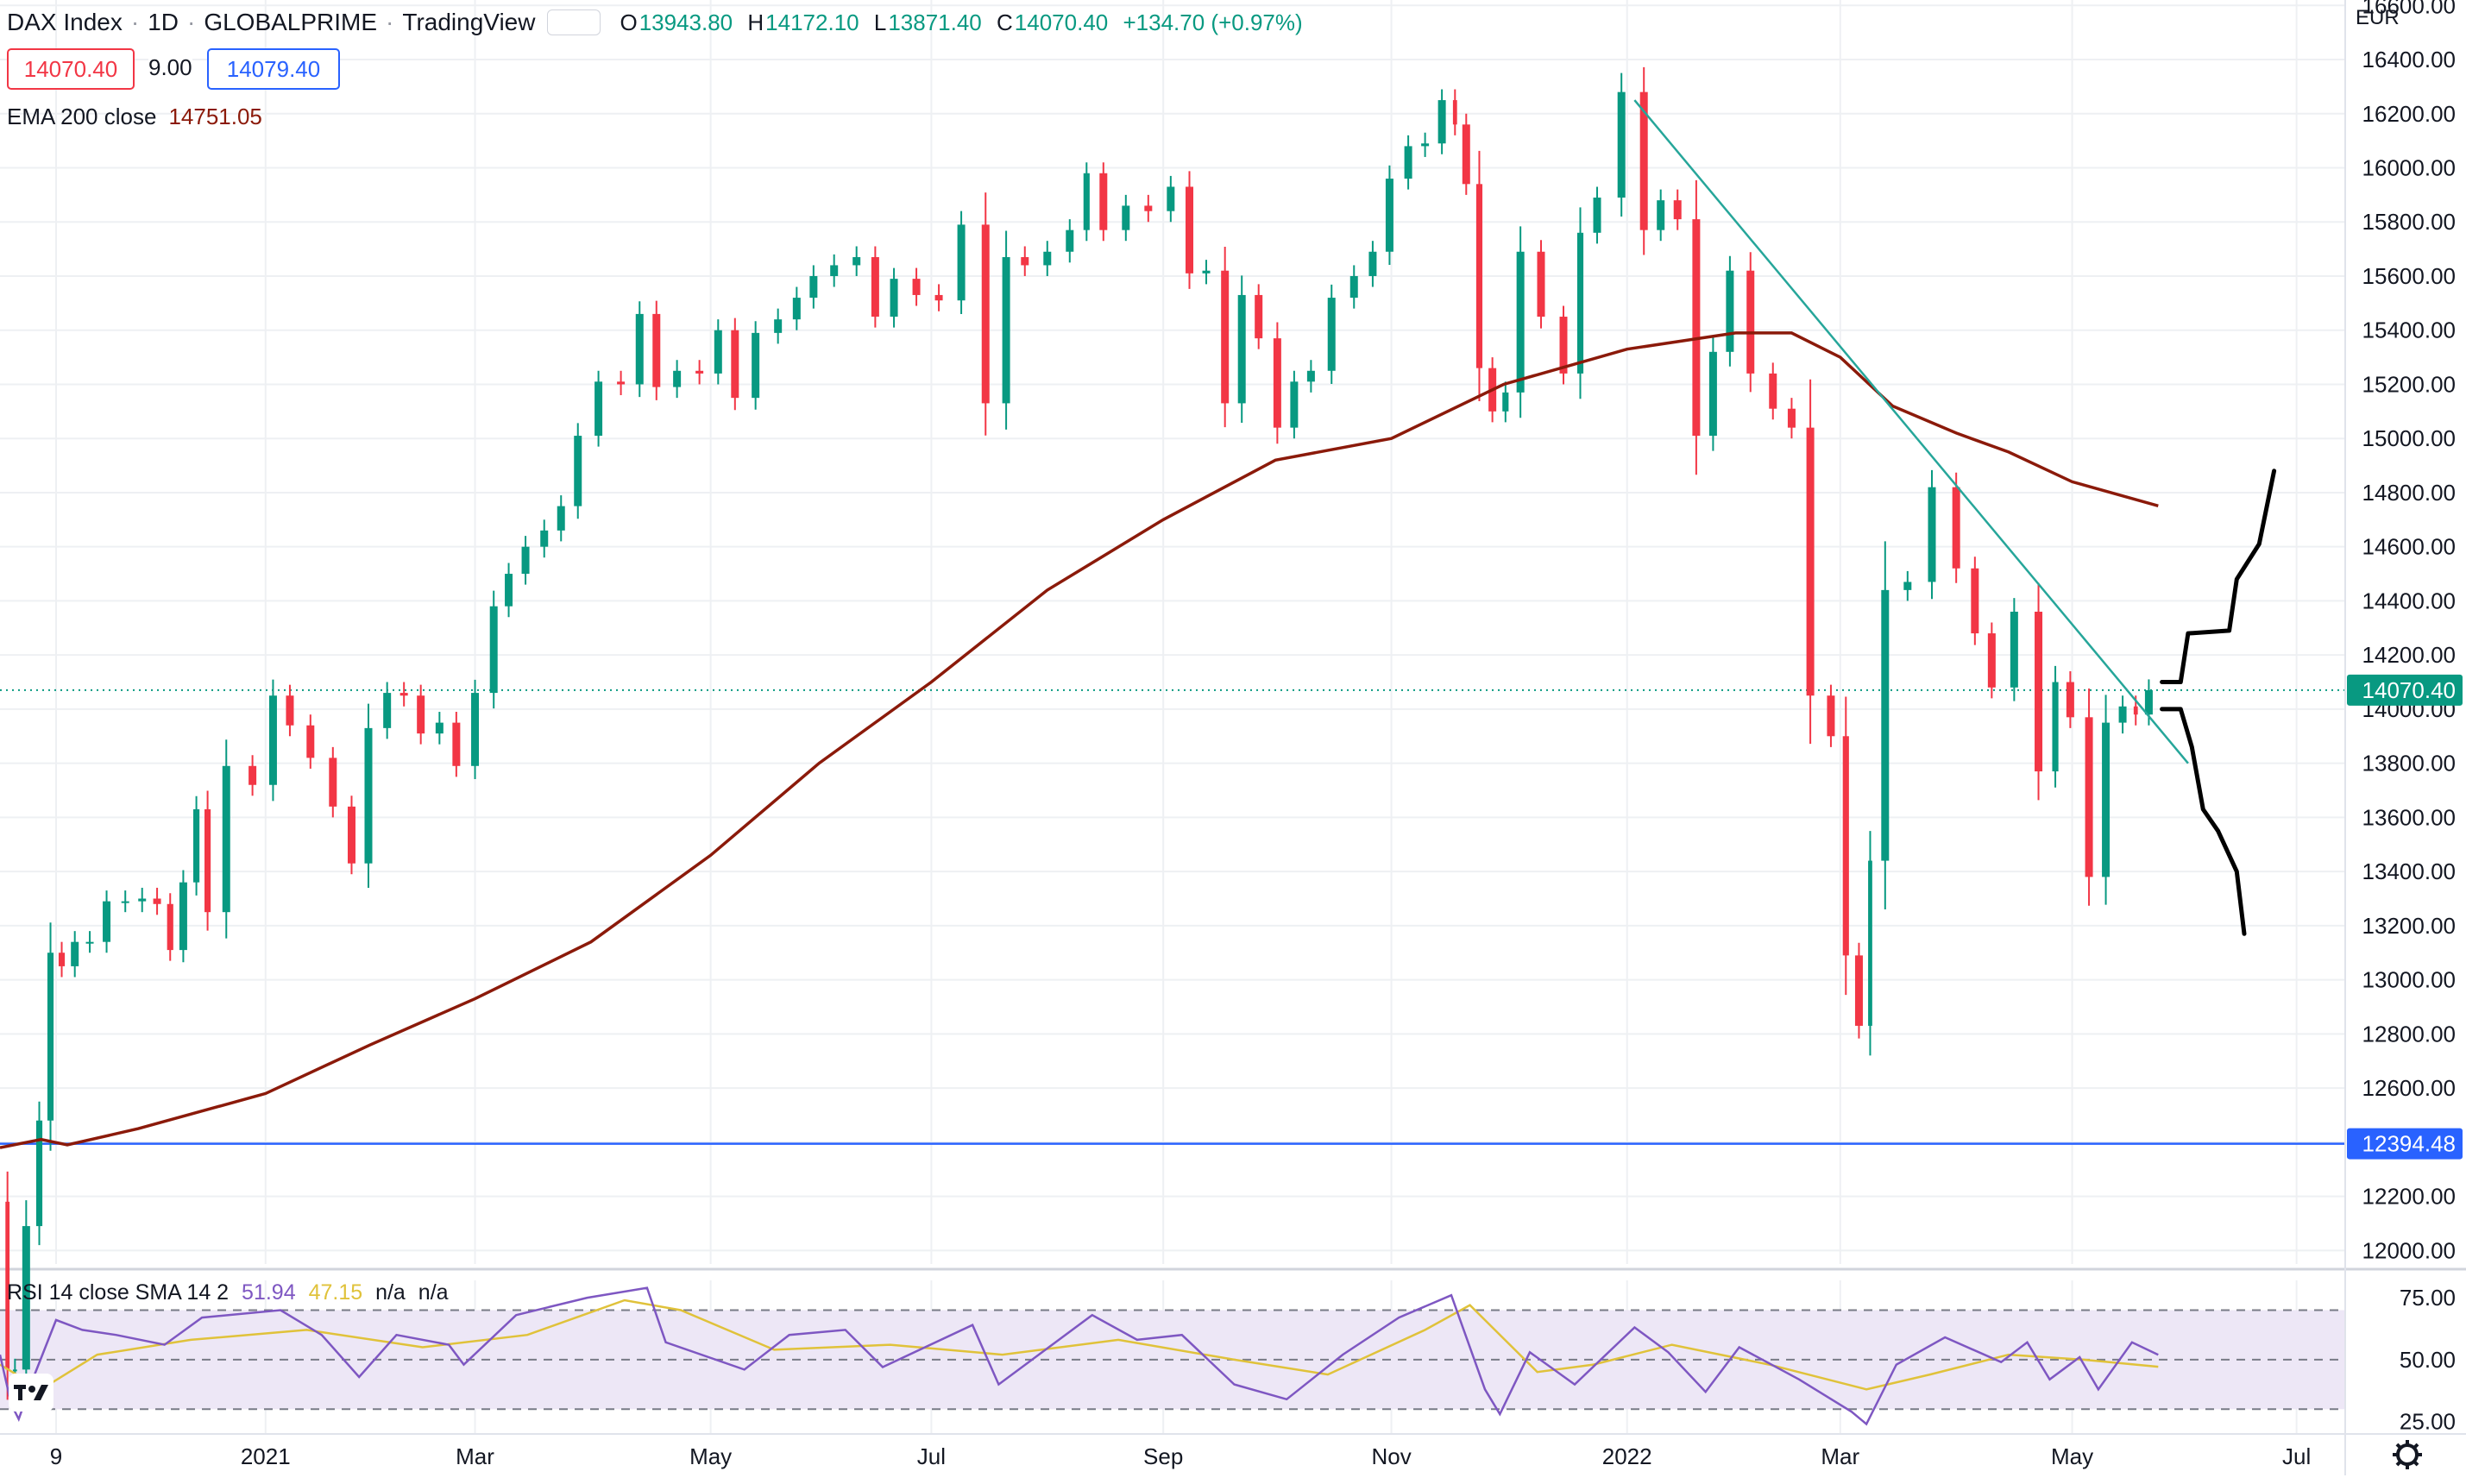 The height and width of the screenshot is (1484, 2466). I want to click on low-value: 13871.40, so click(935, 22).